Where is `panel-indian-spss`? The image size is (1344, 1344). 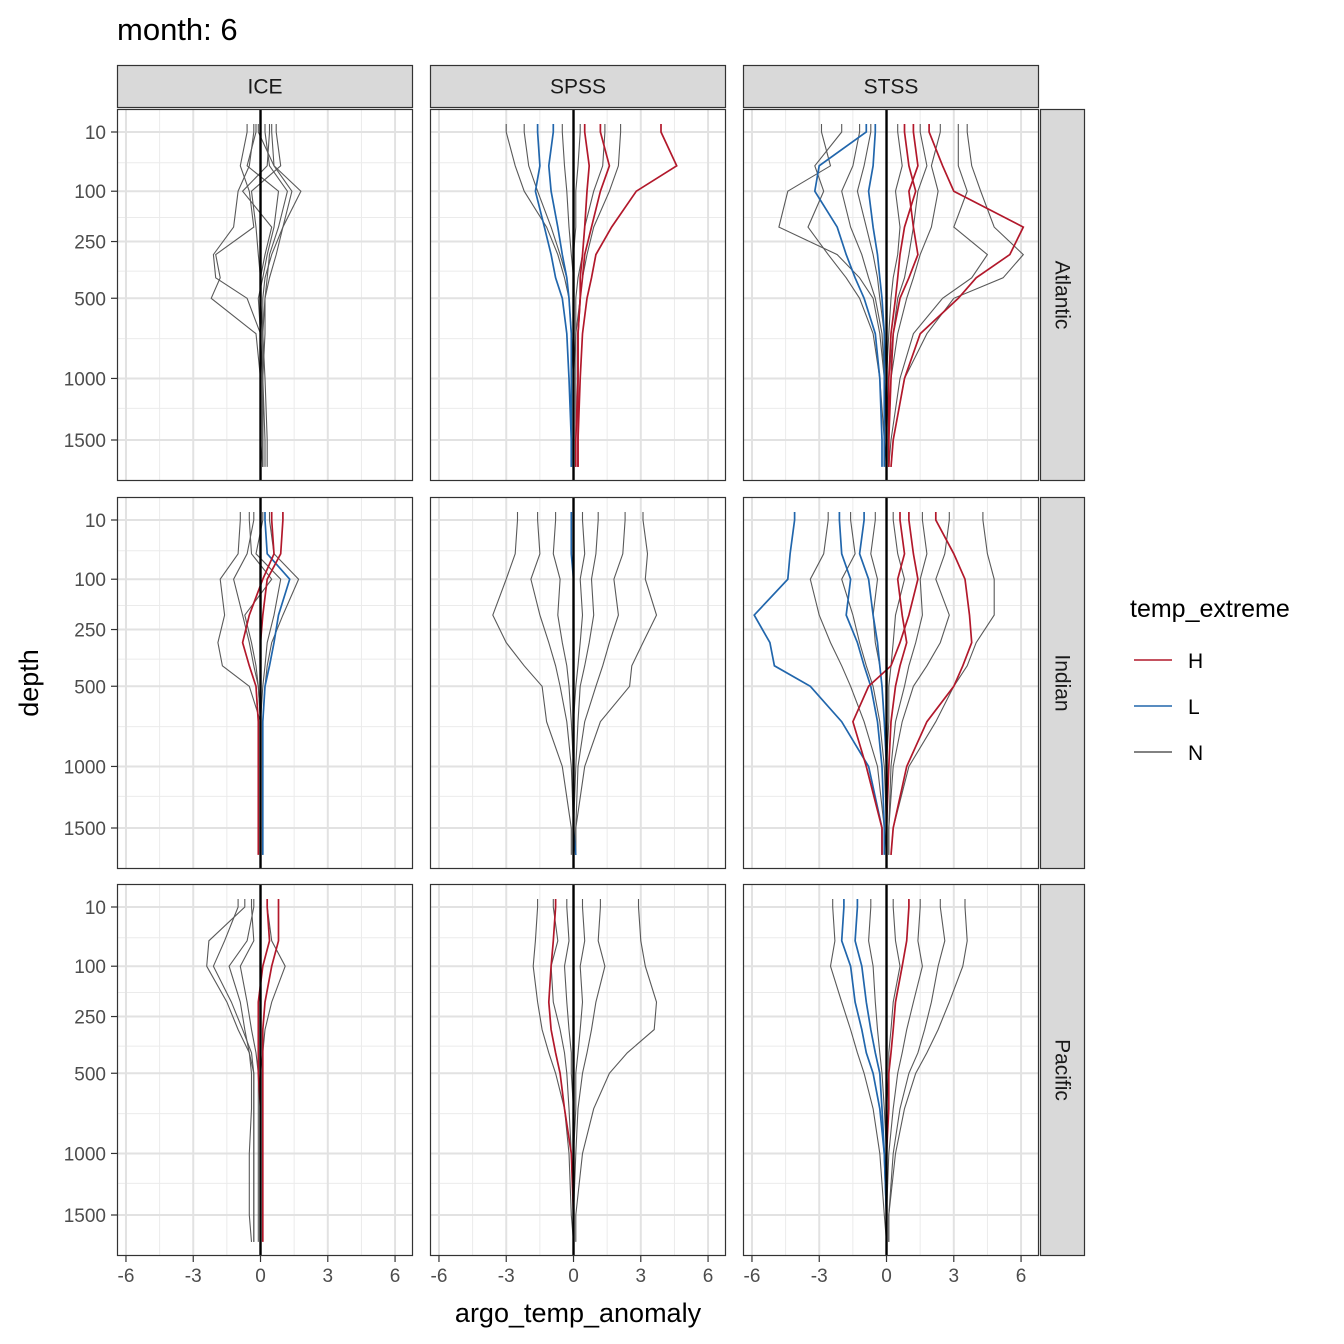
panel-indian-spss is located at coordinates (578, 683).